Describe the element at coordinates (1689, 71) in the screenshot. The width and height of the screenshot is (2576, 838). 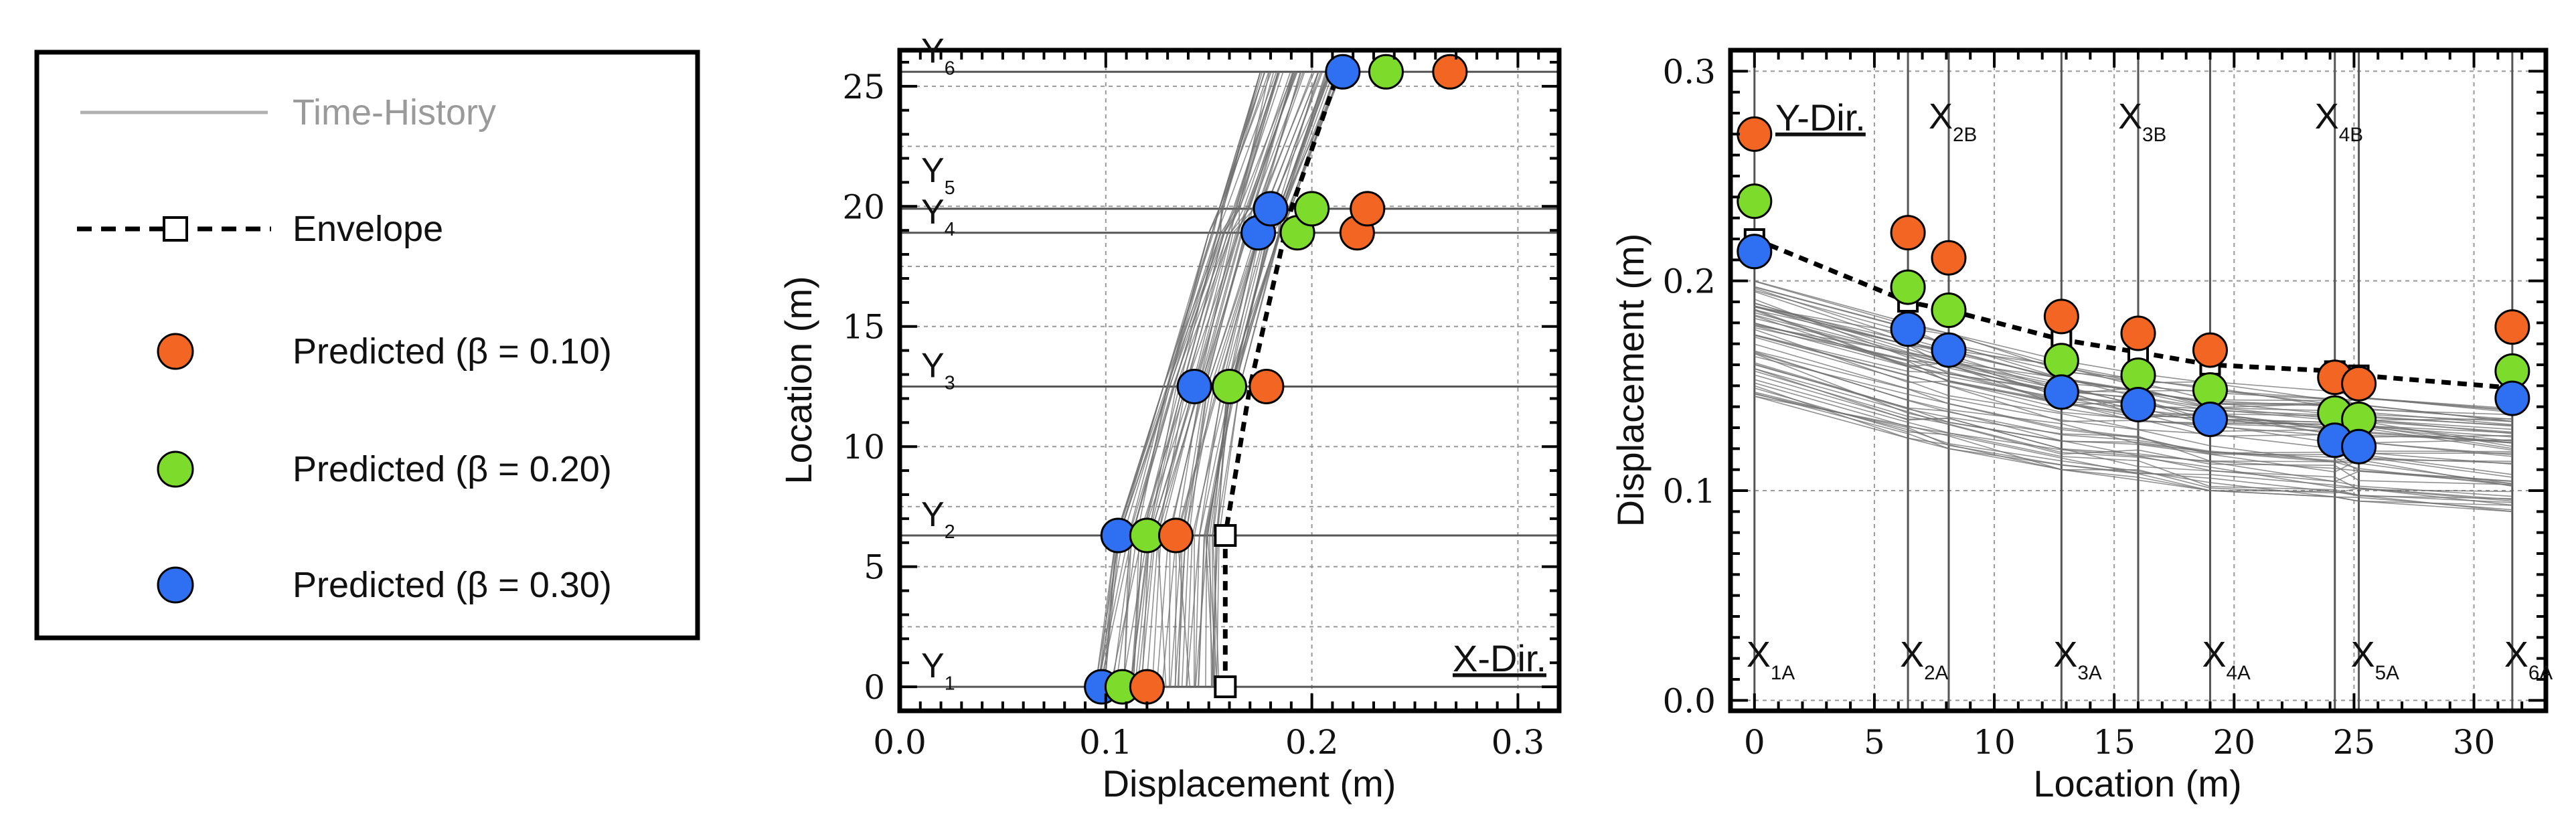
I see `chart2-y-tick-label: 0.3` at that location.